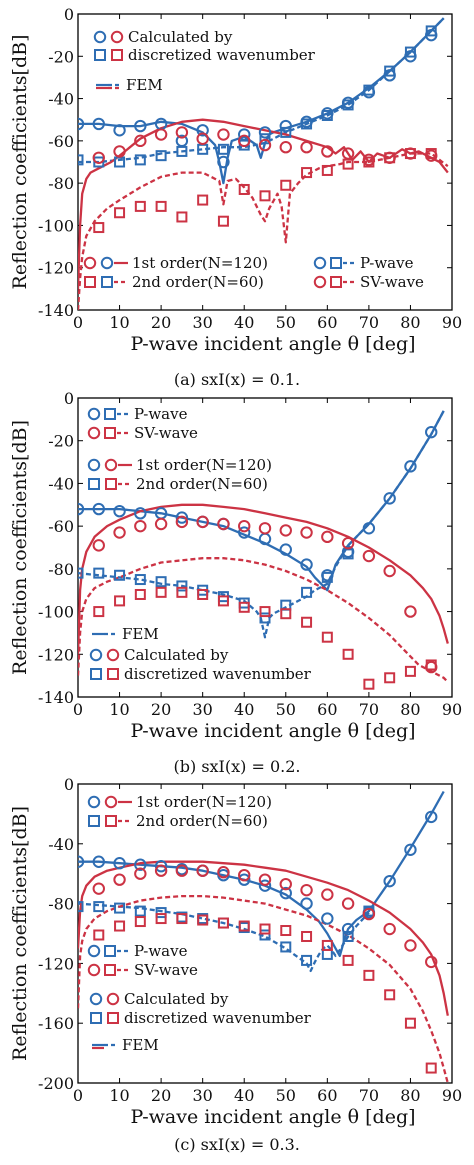 The height and width of the screenshot is (1165, 474). I want to click on x-tick-label: 20, so click(161, 709).